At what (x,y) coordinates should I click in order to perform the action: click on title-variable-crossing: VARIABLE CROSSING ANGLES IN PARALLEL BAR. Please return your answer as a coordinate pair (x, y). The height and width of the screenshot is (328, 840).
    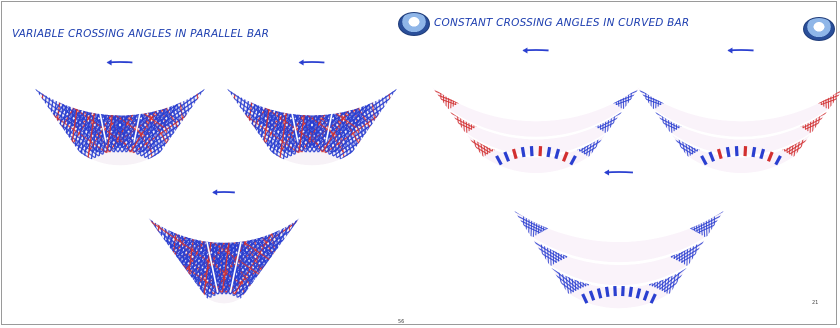
    Looking at the image, I should click on (141, 34).